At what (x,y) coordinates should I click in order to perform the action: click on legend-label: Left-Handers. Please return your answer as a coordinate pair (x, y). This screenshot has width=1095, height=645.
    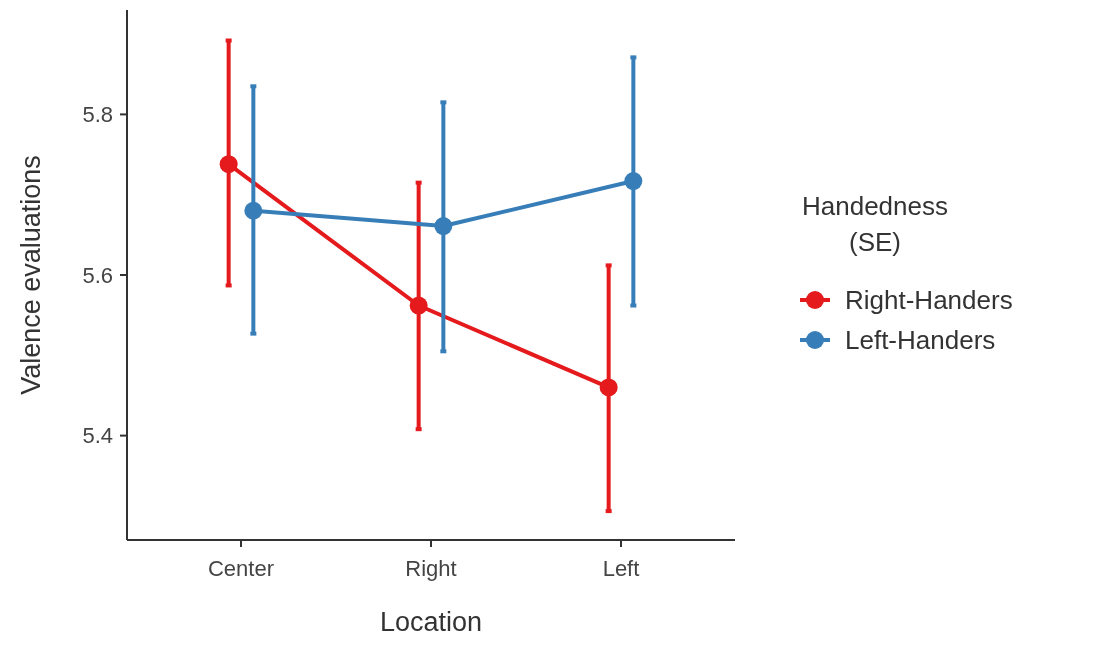
    Looking at the image, I should click on (920, 340).